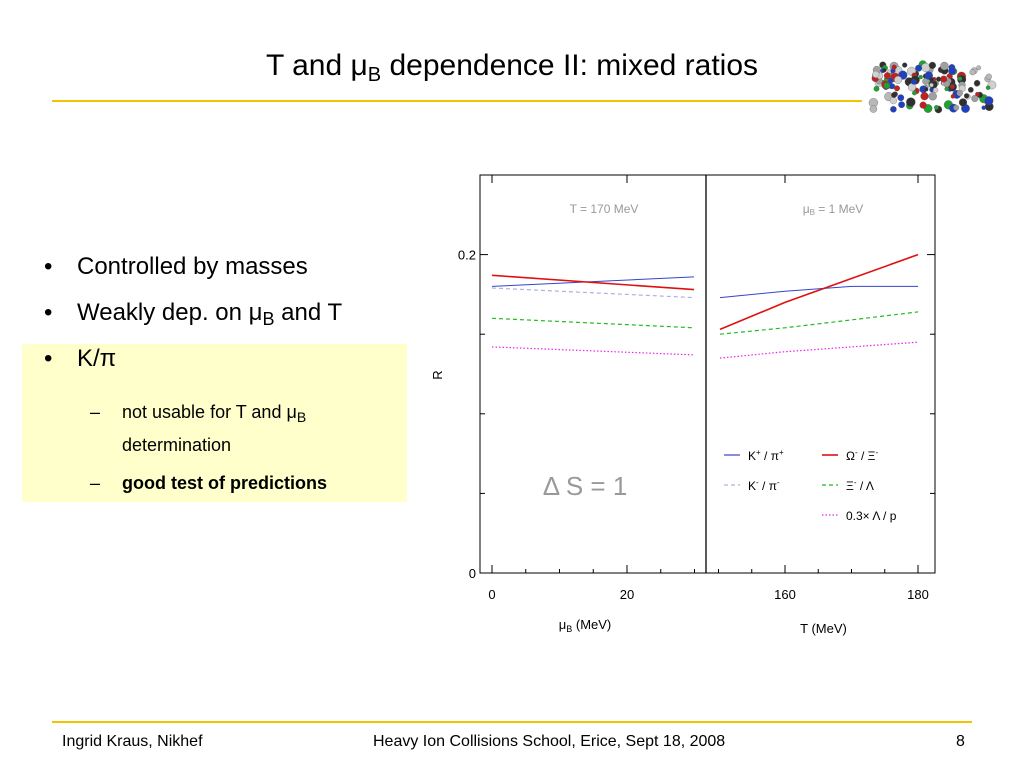  I want to click on kpi-highlight-box, so click(214, 423).